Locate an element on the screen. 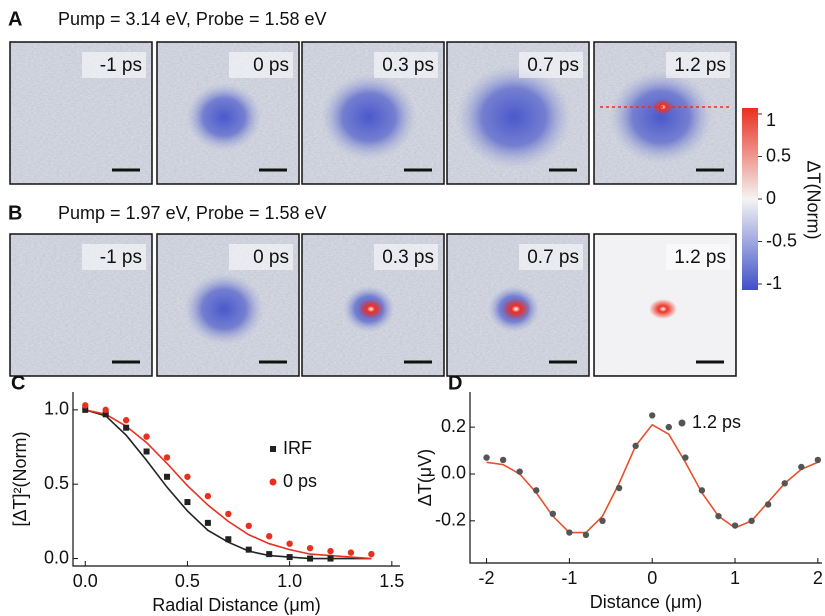 This screenshot has height=616, width=825. colorbar is located at coordinates (750, 199).